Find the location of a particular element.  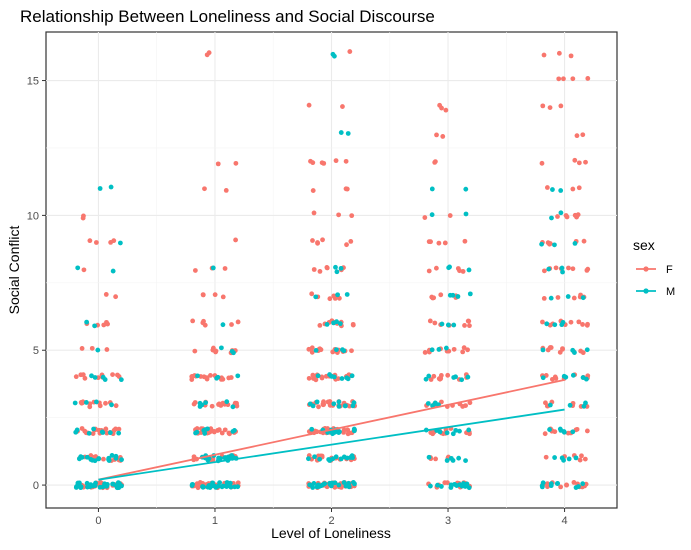

legend-title: sex is located at coordinates (644, 245).